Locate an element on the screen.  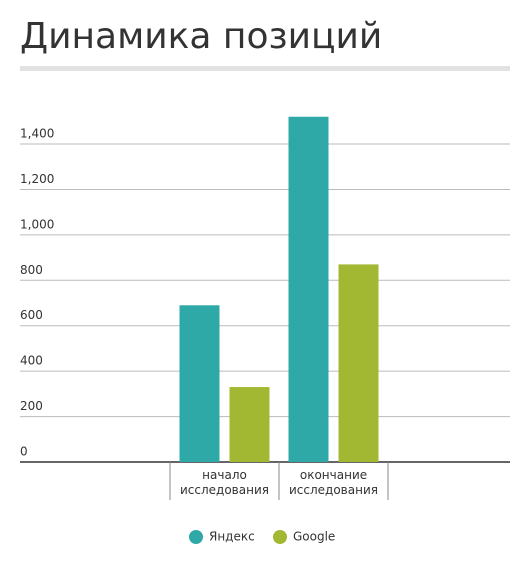
title-underline is located at coordinates (265, 68).